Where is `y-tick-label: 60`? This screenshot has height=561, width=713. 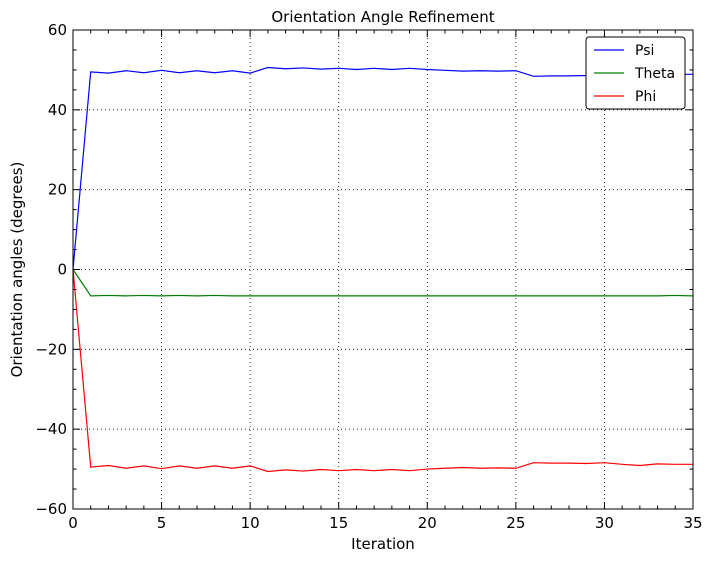 y-tick-label: 60 is located at coordinates (57, 30).